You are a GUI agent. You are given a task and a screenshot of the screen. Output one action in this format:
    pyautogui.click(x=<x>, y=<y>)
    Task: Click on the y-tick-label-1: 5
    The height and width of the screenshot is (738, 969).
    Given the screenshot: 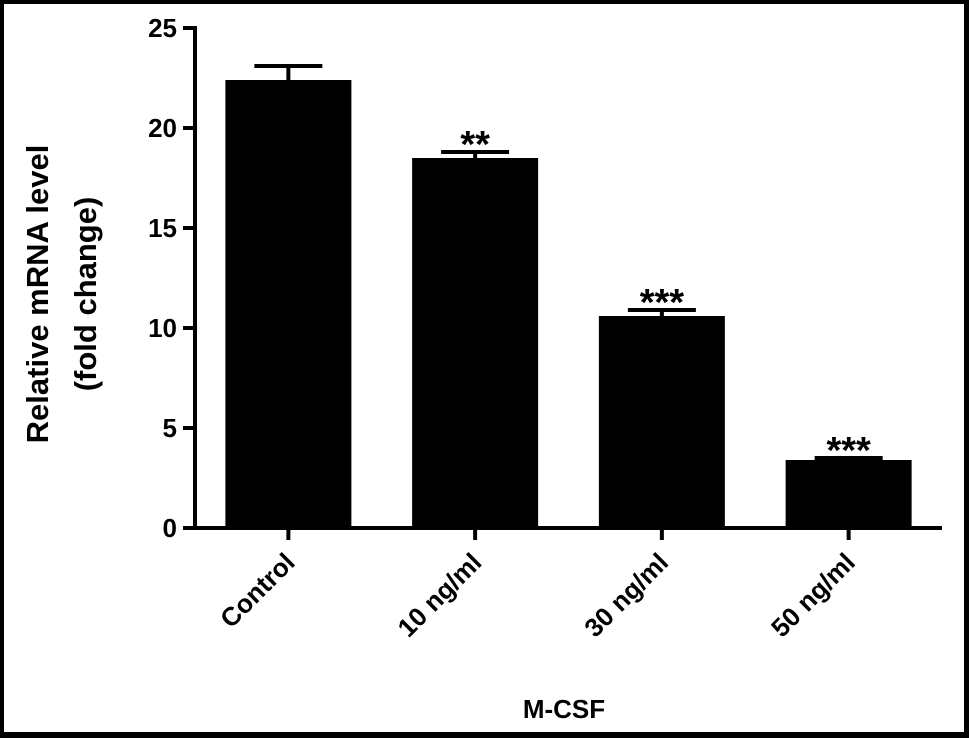 What is the action you would take?
    pyautogui.click(x=170, y=428)
    